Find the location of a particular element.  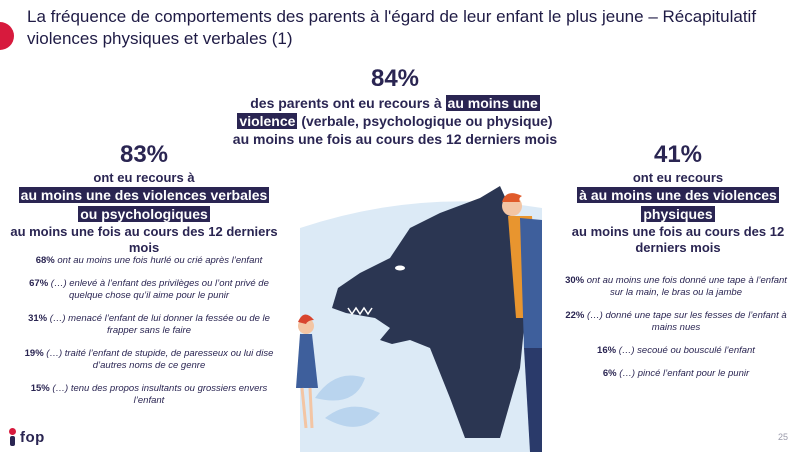

logo-i-icon is located at coordinates (12, 437).